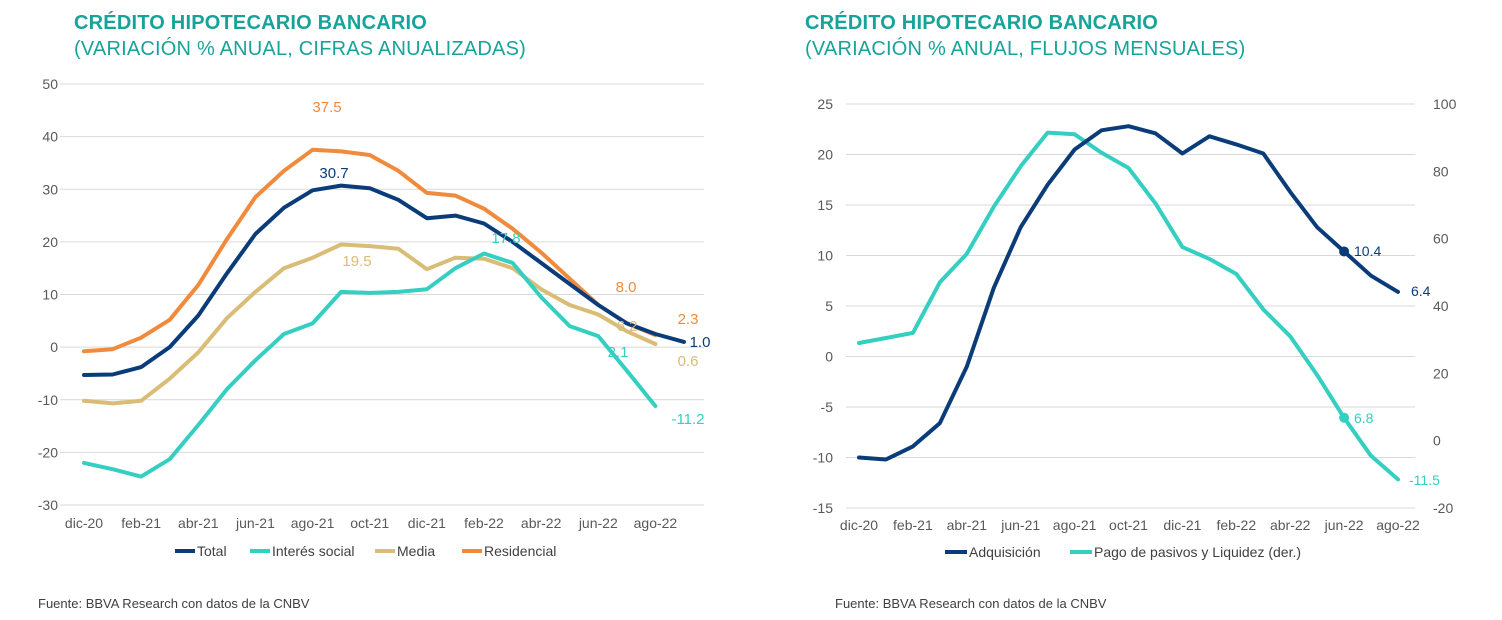 The image size is (1502, 620). Describe the element at coordinates (1421, 291) in the screenshot. I see `data-label: 6.4` at that location.